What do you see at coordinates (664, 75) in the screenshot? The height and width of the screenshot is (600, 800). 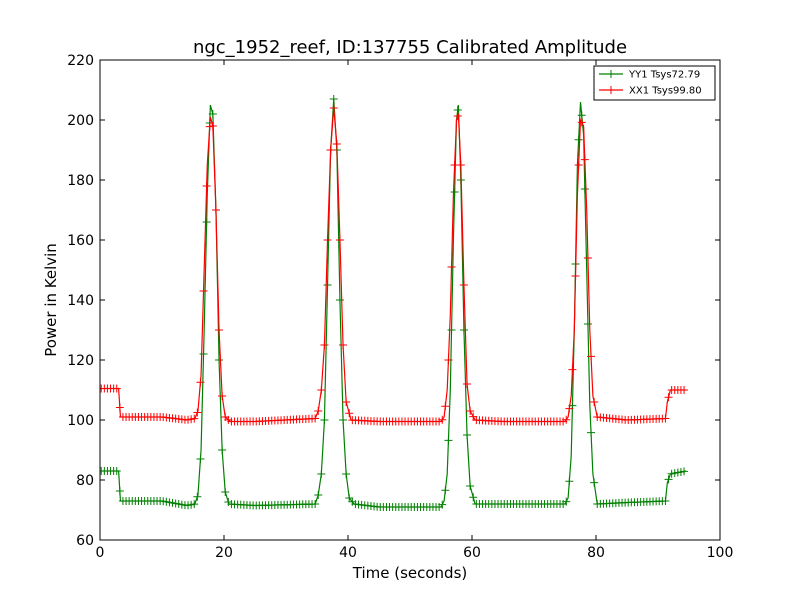 I see `legend-label-0: YY1 Tsys72.79` at bounding box center [664, 75].